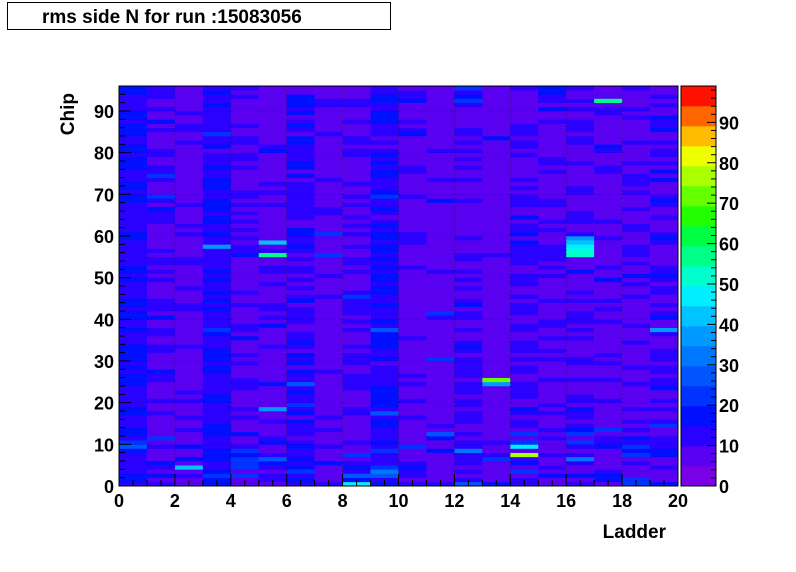  I want to click on palette-band, so click(698, 456).